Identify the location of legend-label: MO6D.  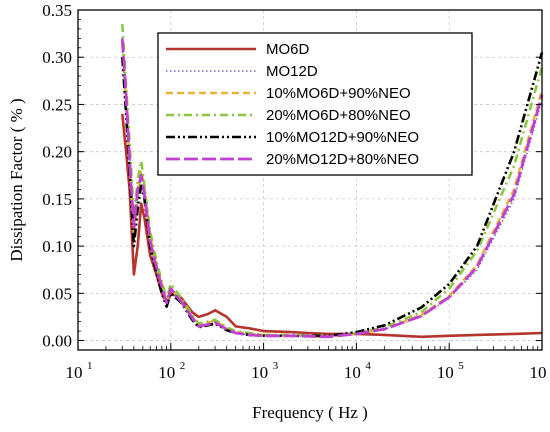
(288, 49).